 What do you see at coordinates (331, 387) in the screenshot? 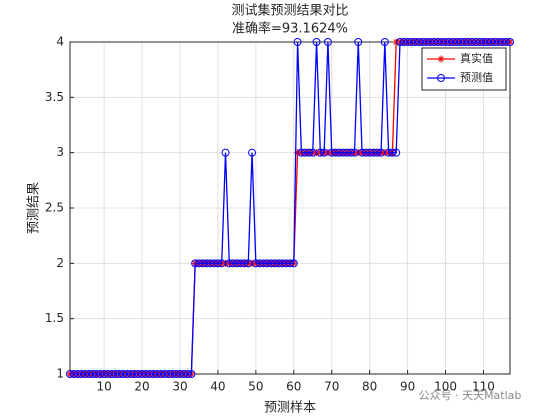
I see `x-tick-label: 70` at bounding box center [331, 387].